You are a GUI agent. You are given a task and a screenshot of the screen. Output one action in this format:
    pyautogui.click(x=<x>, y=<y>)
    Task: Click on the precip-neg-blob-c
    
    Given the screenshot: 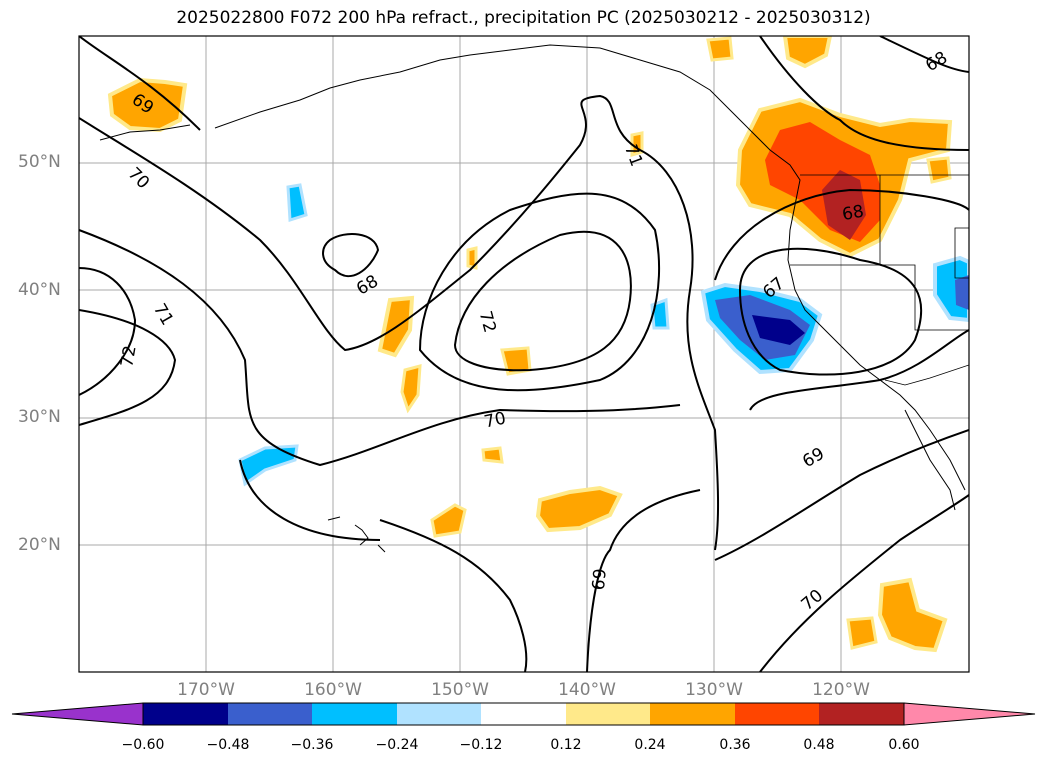 What is the action you would take?
    pyautogui.click(x=660, y=313)
    